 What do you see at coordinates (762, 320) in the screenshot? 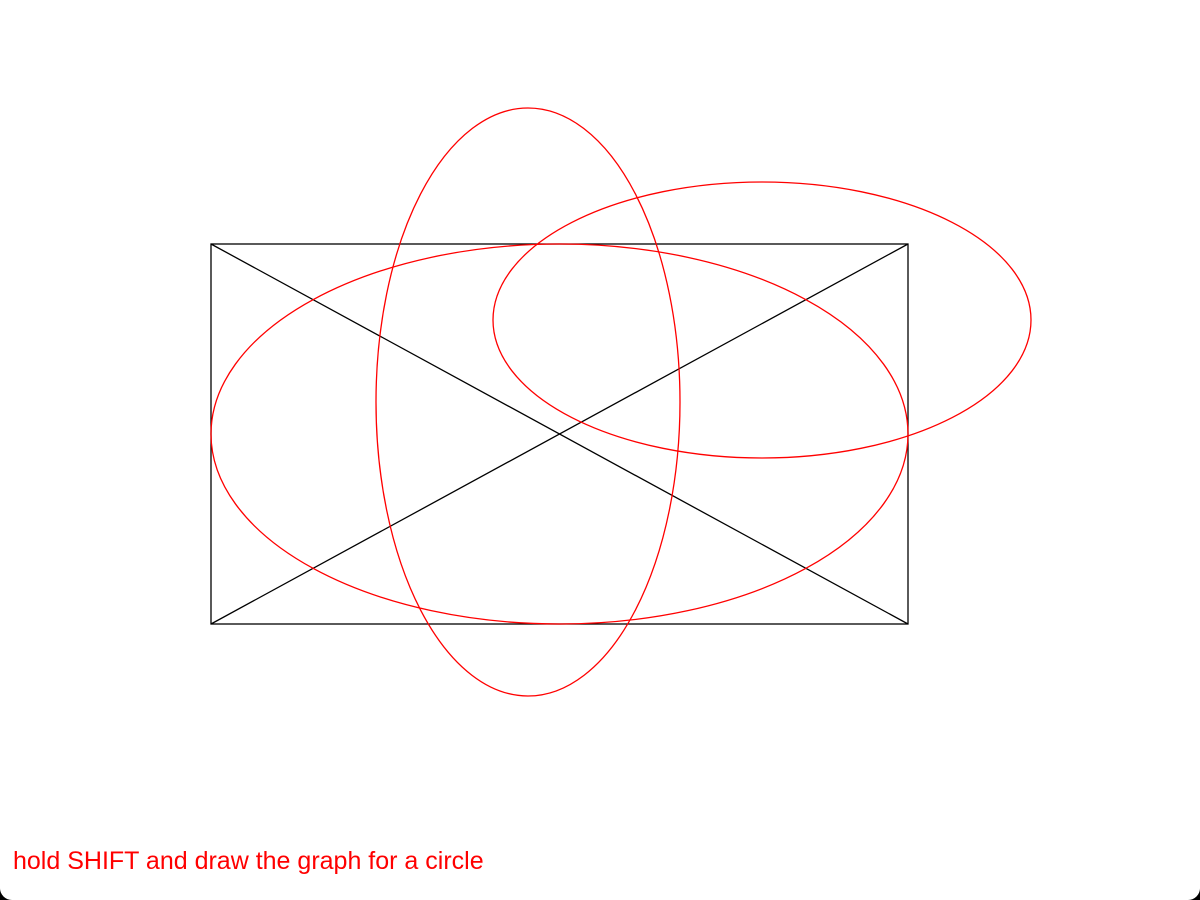
I see `ellipse-upper-right` at bounding box center [762, 320].